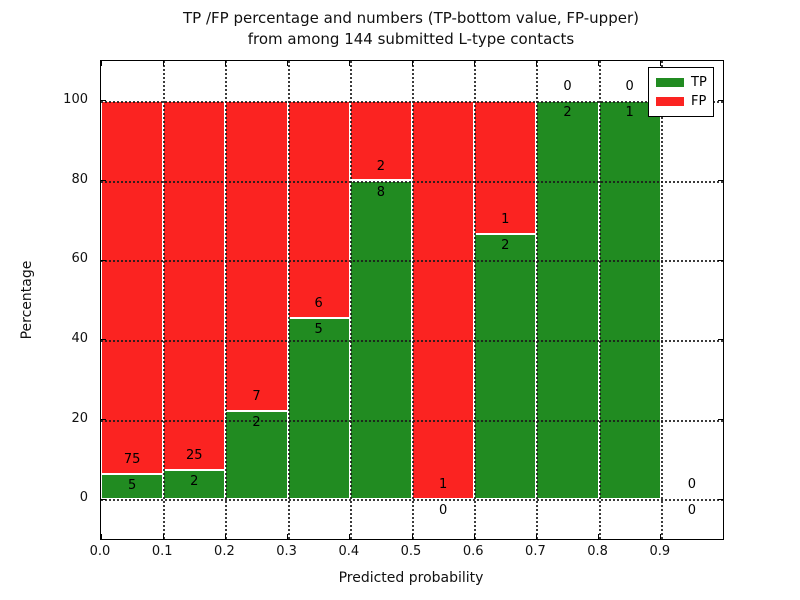 Image resolution: width=800 pixels, height=600 pixels. I want to click on y-tick-label: 40, so click(79, 338).